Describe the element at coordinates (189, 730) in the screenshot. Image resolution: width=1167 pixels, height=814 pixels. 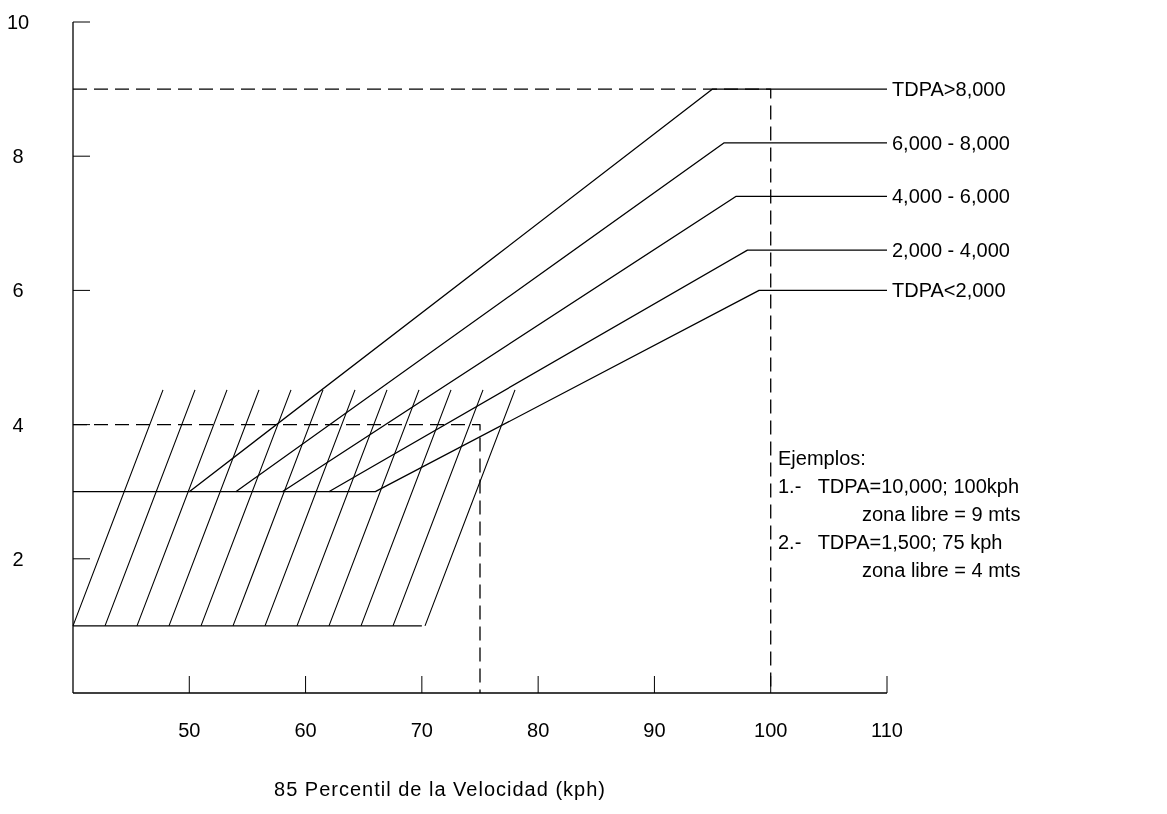
I see `x-tick-label: 50` at that location.